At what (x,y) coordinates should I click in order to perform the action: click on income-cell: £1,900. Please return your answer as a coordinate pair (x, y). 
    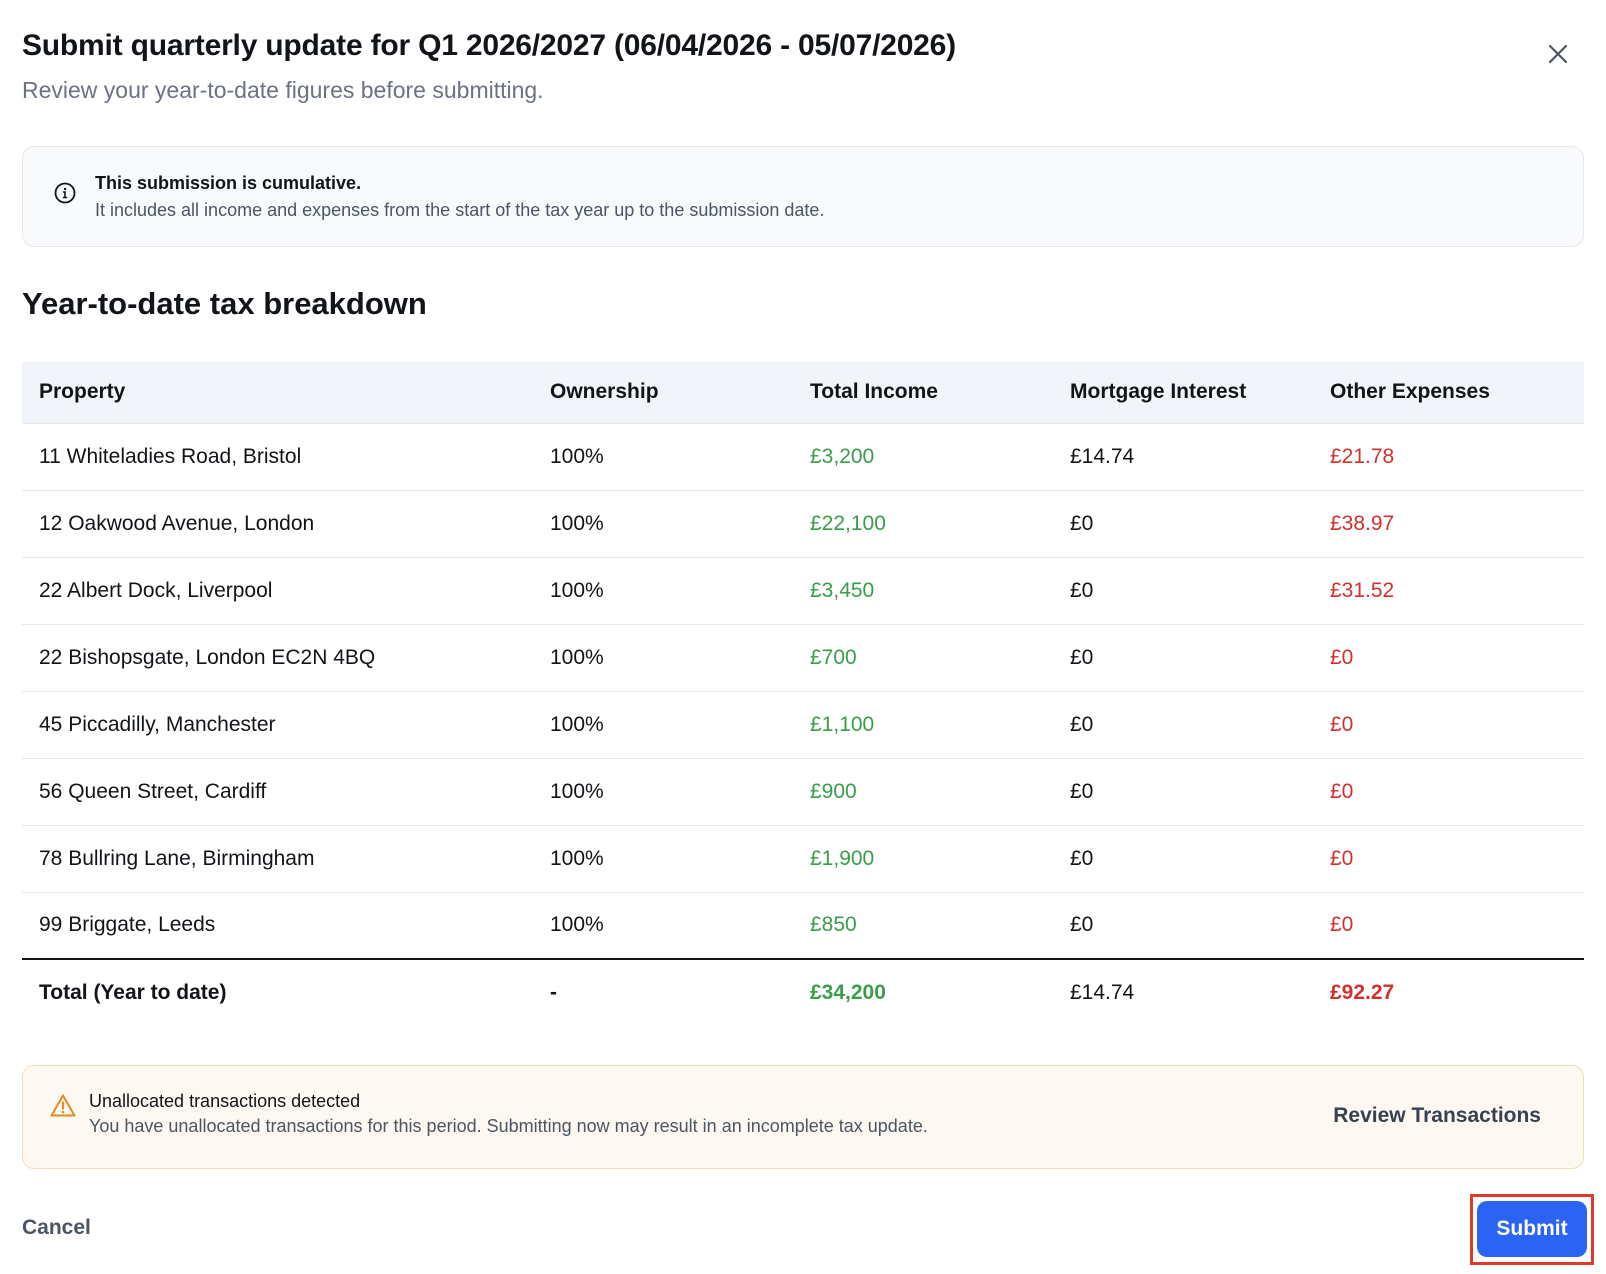
    Looking at the image, I should click on (842, 858).